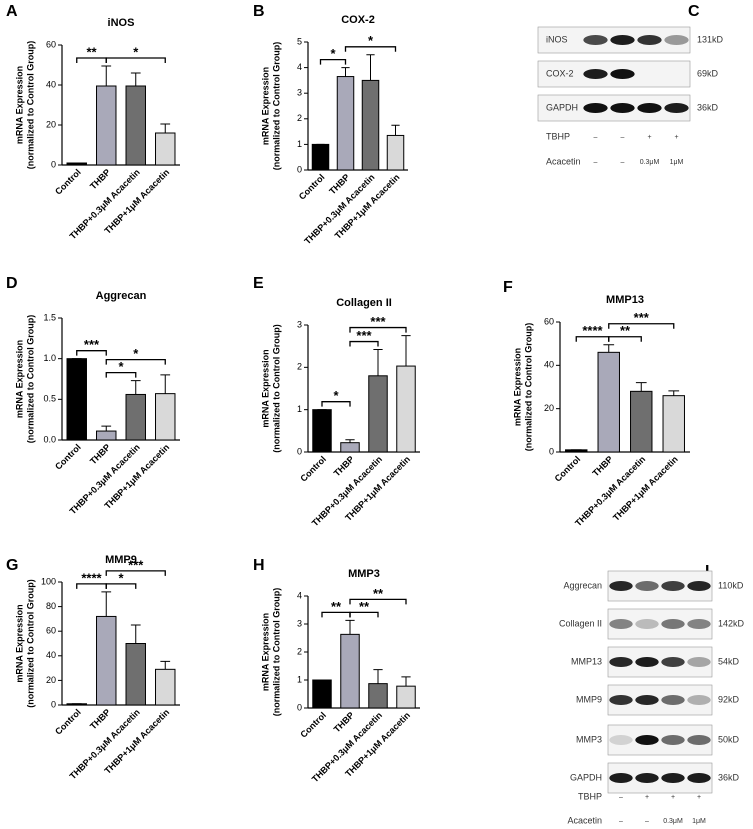  What do you see at coordinates (508, 287) in the screenshot?
I see `panel-letter: F` at bounding box center [508, 287].